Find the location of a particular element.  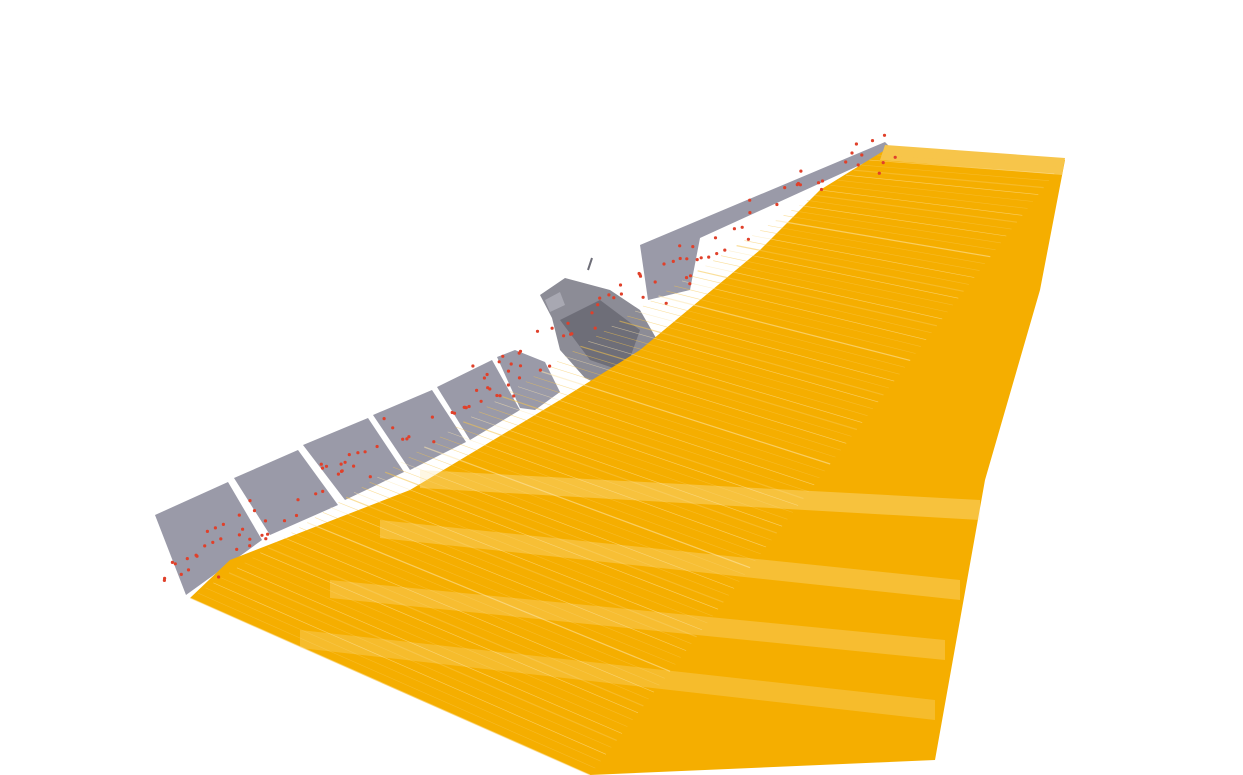

satellite-mast is located at coordinates (555, 302).